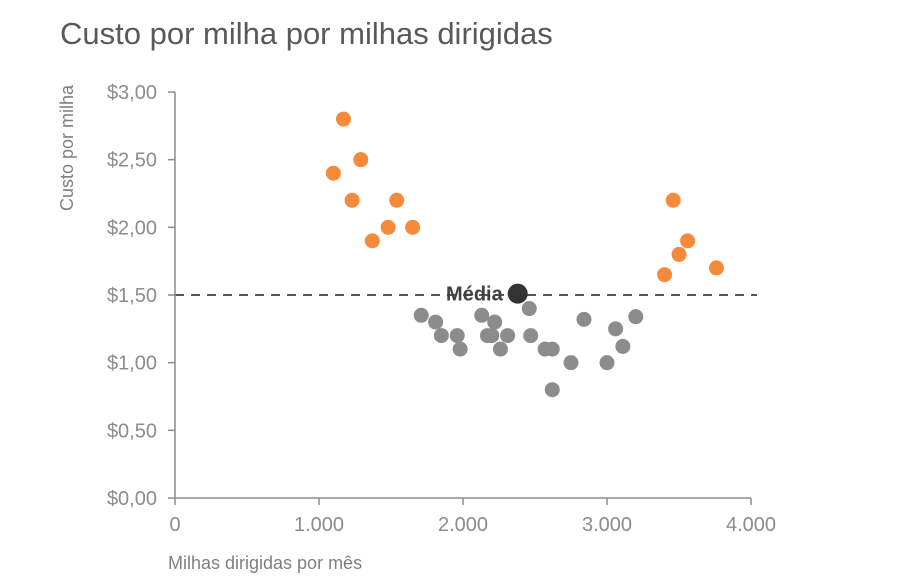 The image size is (913, 587). What do you see at coordinates (517, 293) in the screenshot?
I see `mean-point` at bounding box center [517, 293].